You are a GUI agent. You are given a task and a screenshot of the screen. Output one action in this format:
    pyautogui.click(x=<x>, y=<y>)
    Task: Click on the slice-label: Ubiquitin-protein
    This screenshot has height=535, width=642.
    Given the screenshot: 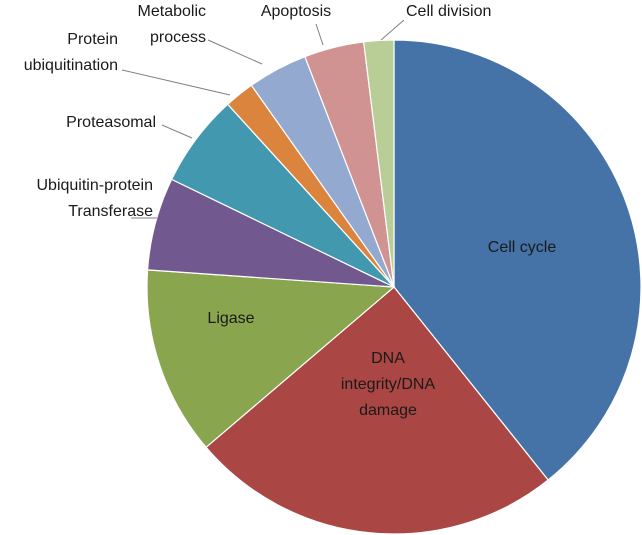 What is the action you would take?
    pyautogui.click(x=94, y=185)
    